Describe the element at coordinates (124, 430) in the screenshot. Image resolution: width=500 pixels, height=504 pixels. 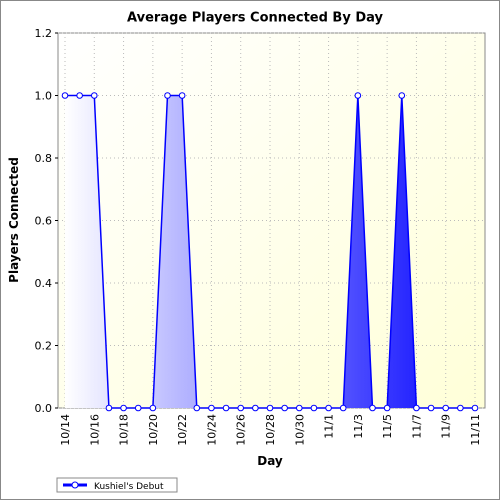
I see `x-tick-label: 10/18` at that location.